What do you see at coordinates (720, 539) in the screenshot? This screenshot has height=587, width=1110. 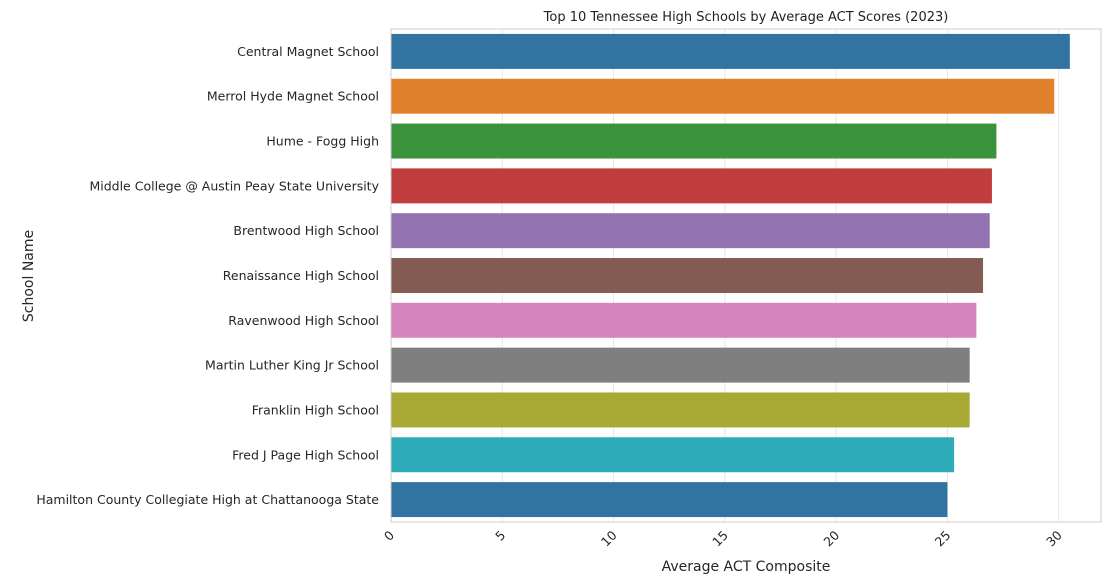 I see `x-tick-label: 15` at bounding box center [720, 539].